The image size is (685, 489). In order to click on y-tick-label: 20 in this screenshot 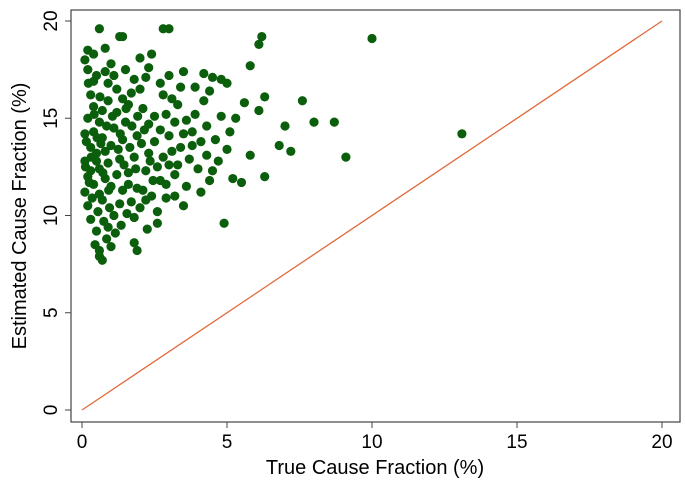, I will do `click(51, 20)`.